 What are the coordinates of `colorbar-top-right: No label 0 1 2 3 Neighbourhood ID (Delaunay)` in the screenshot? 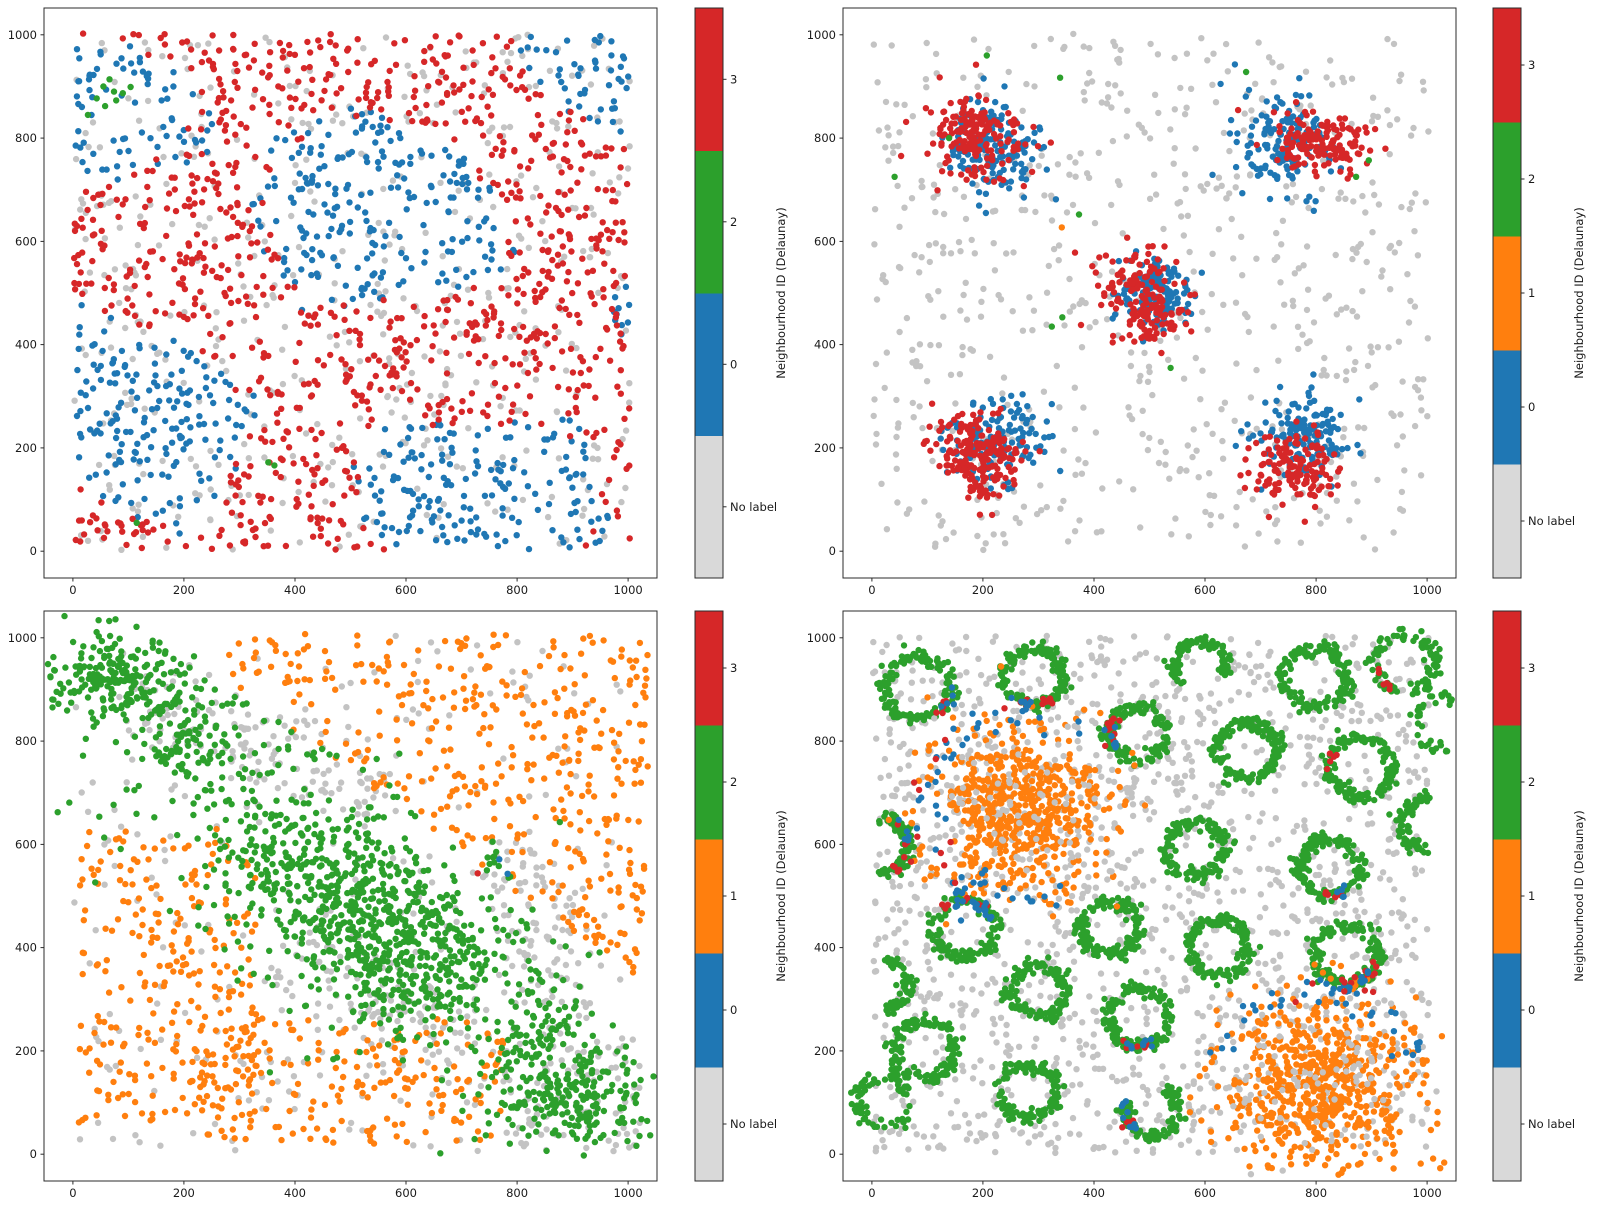 It's located at (1539, 293).